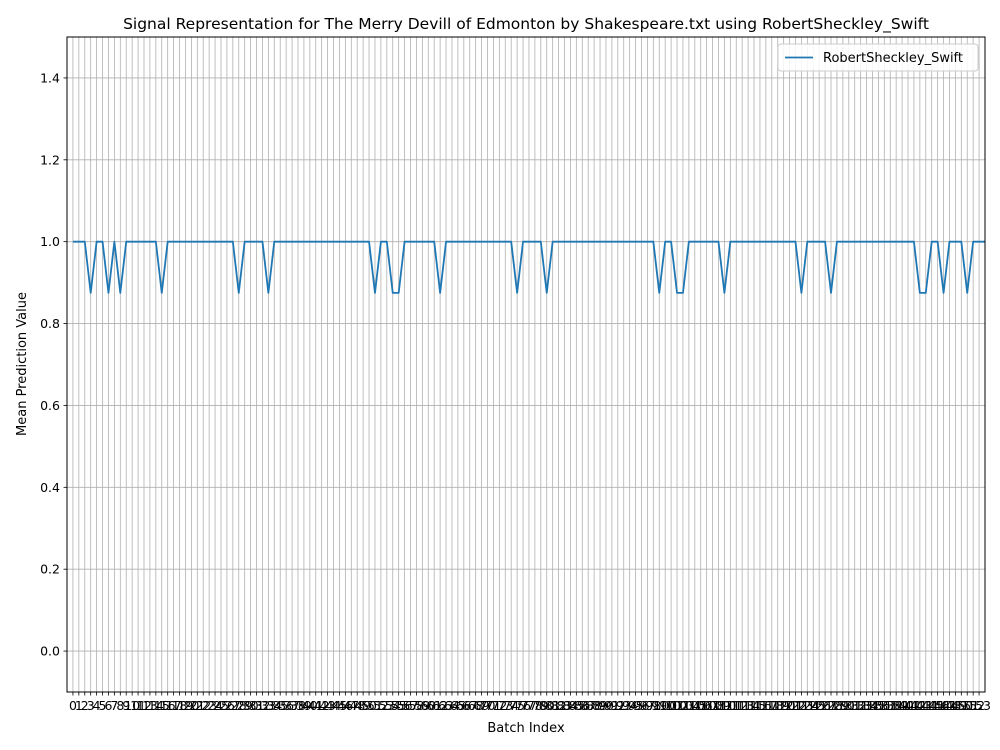 Image resolution: width=1000 pixels, height=750 pixels. I want to click on x-tick-label: 46, so click(345, 705).